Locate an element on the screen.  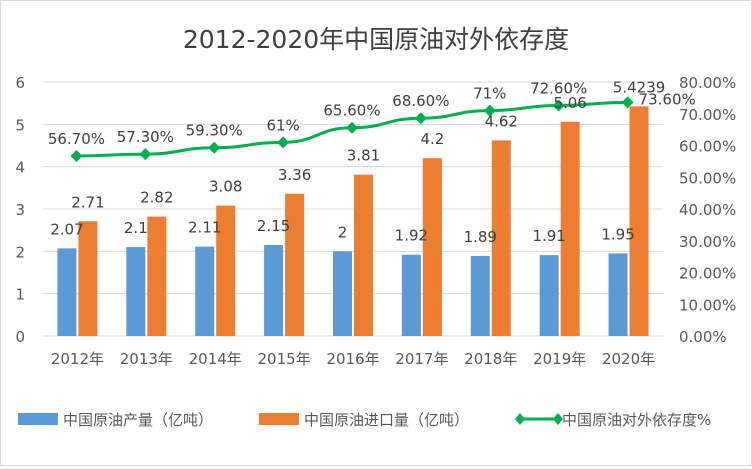
line-data-label: 72.60% is located at coordinates (558, 88).